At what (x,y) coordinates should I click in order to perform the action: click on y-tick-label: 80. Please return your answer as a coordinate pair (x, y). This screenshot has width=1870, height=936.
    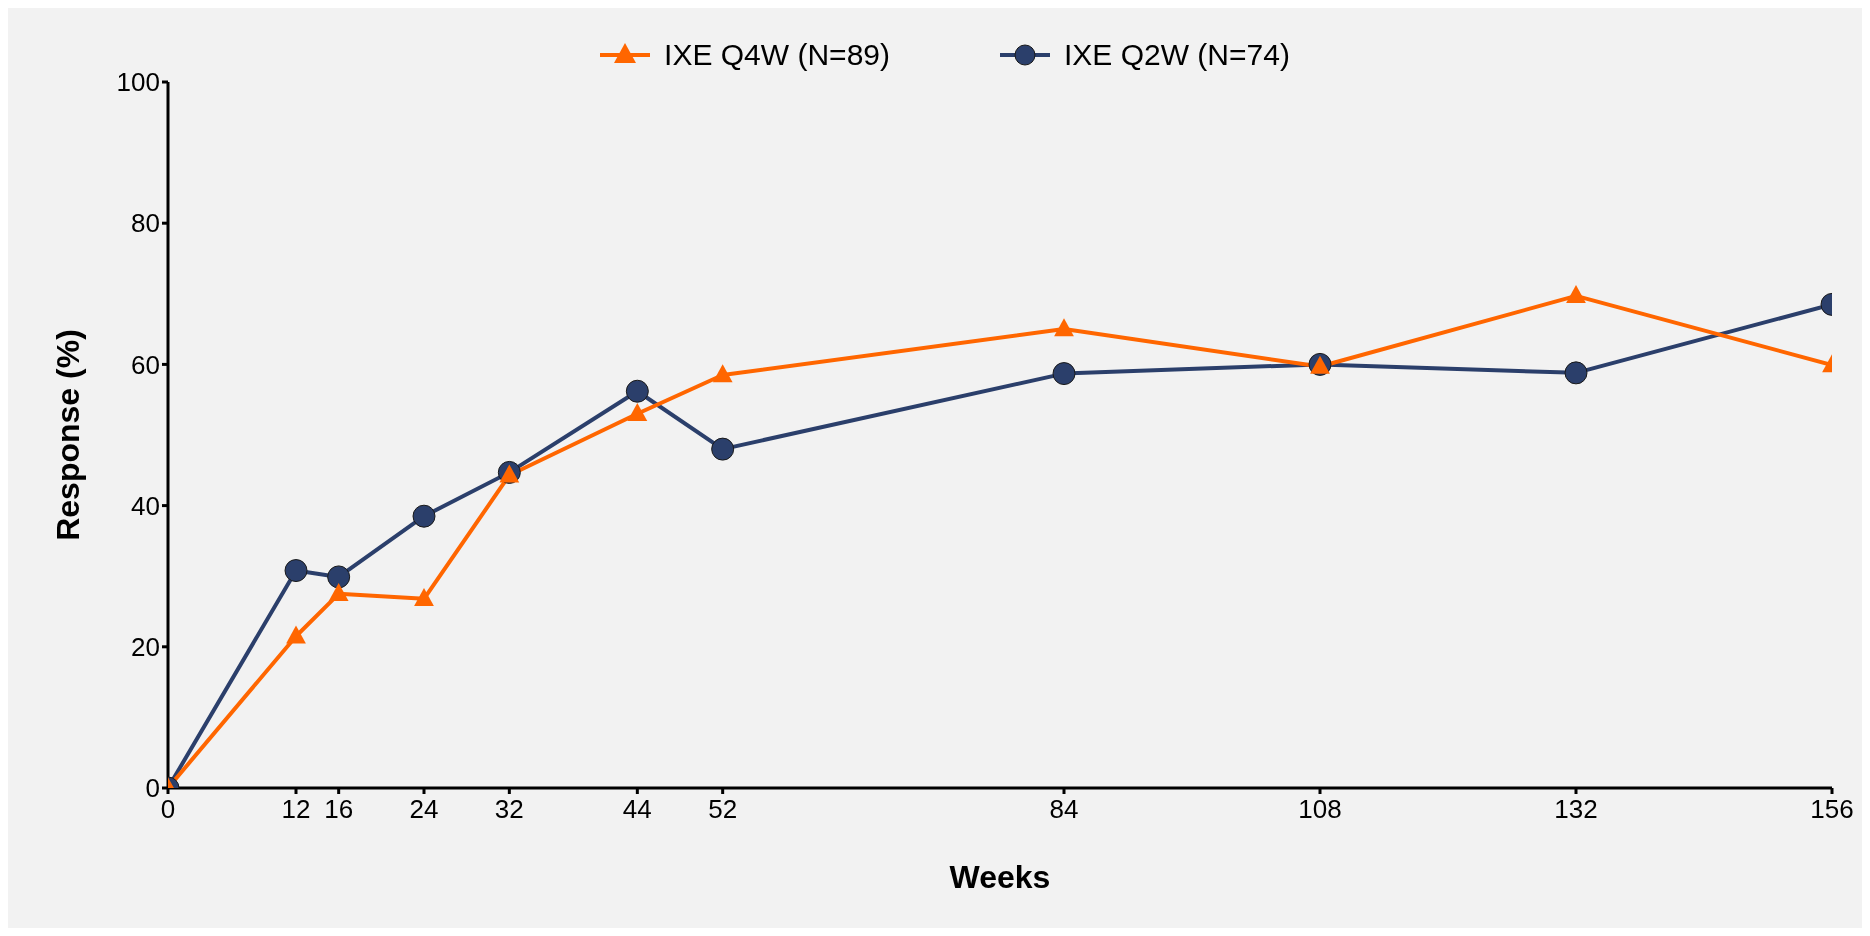
    Looking at the image, I should click on (145, 223).